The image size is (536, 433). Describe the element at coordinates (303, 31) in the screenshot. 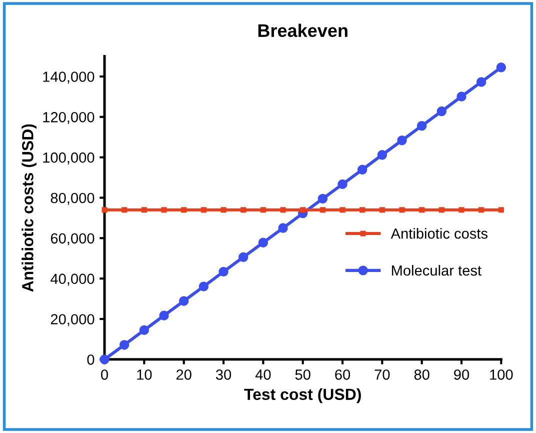

I see `chart-title: Breakeven` at that location.